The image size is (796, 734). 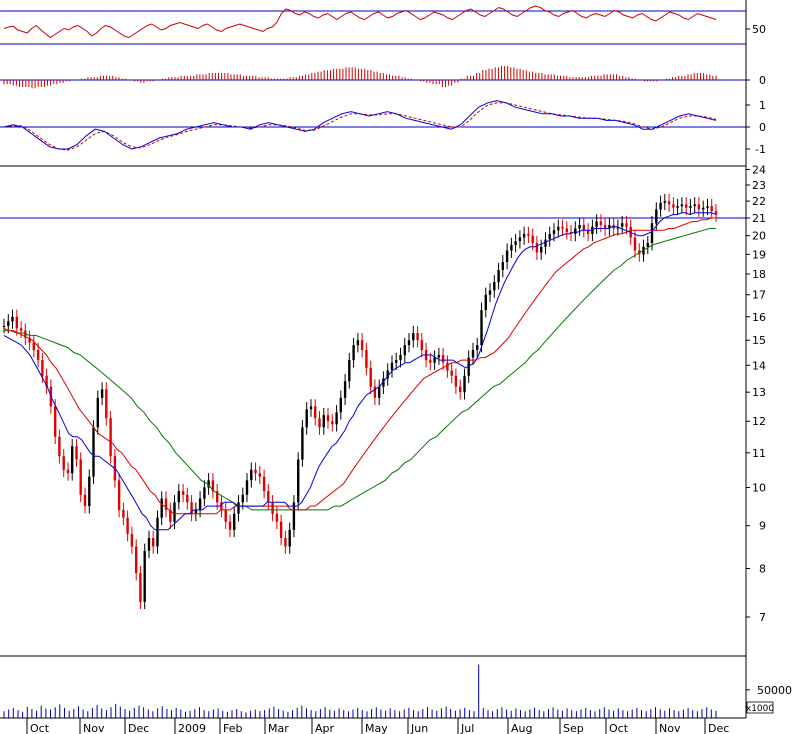 I want to click on oscillator-mid-panel, so click(x=373, y=125).